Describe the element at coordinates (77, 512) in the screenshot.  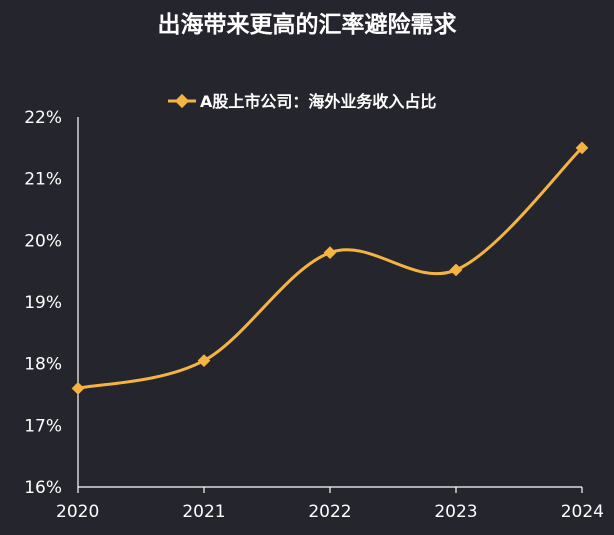
I see `x-tick-label: 2020` at that location.